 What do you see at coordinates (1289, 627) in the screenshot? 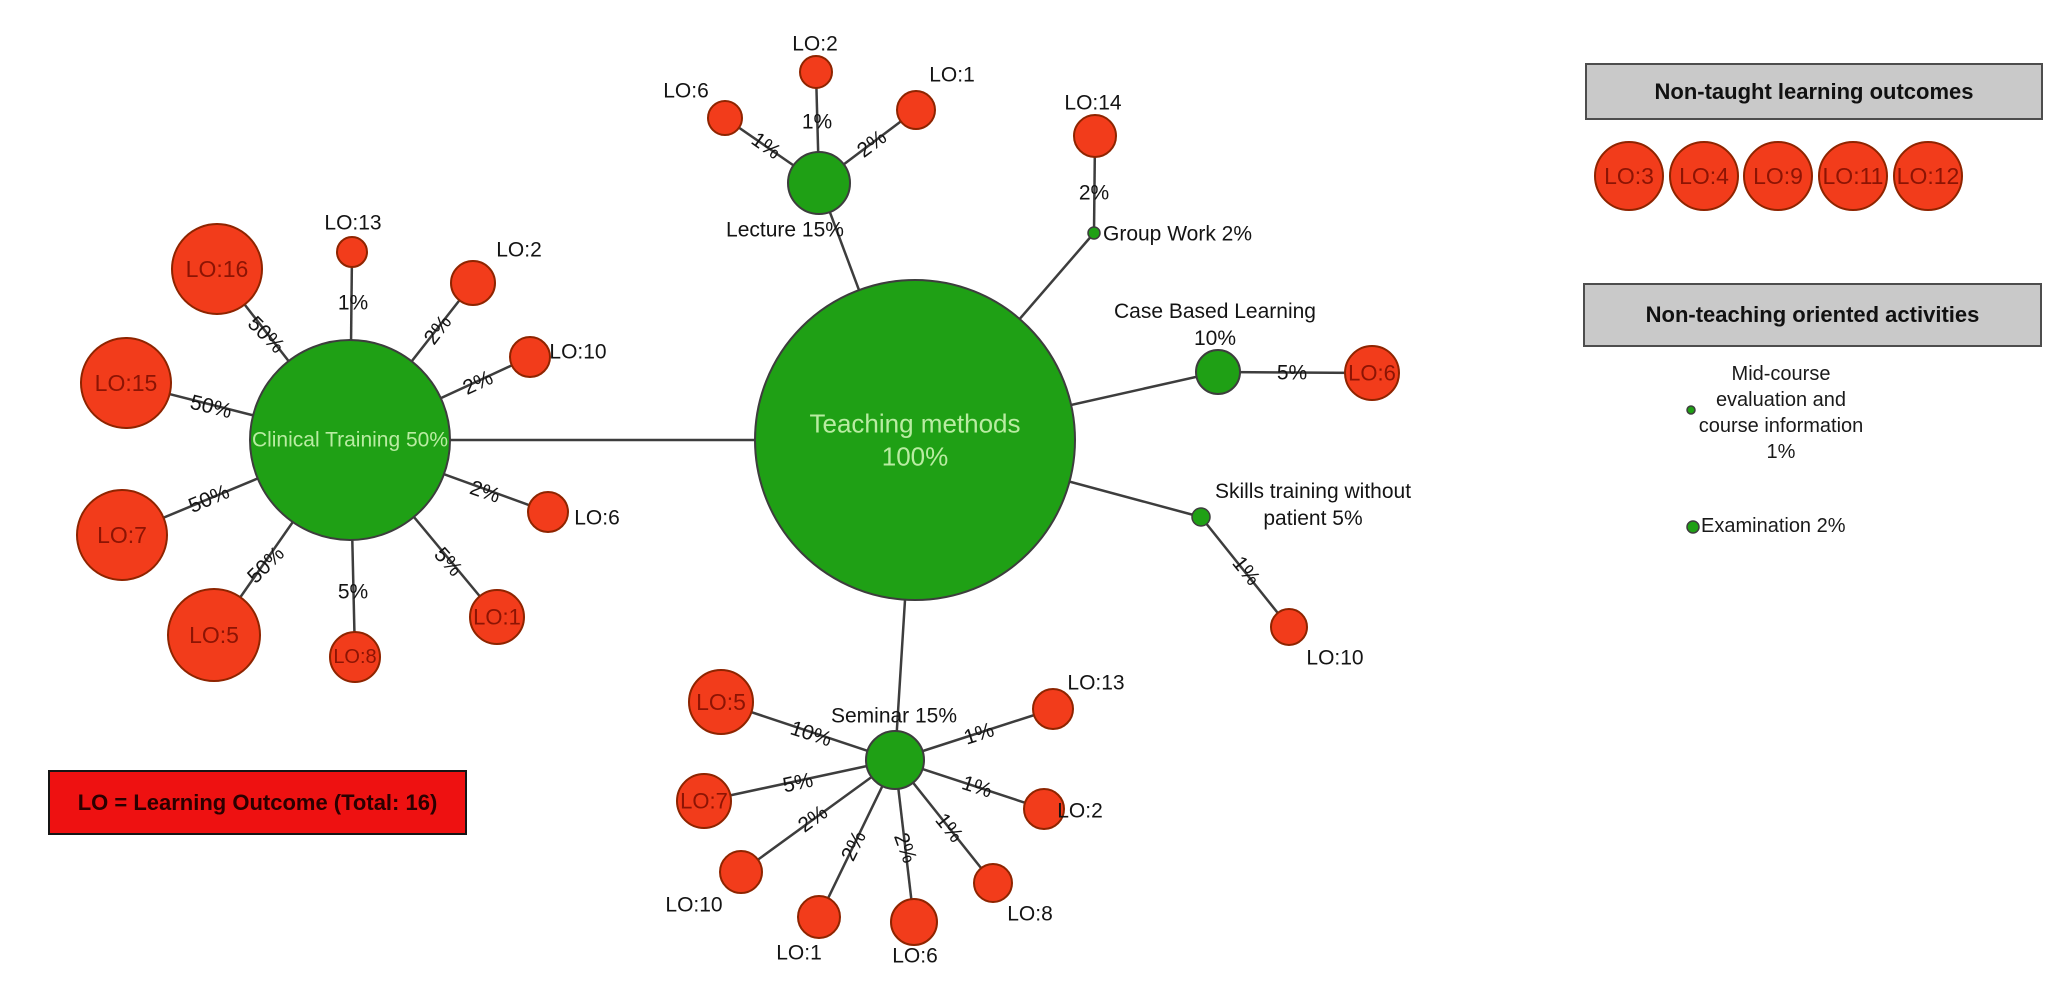
I see `outcome-lo10-skills` at bounding box center [1289, 627].